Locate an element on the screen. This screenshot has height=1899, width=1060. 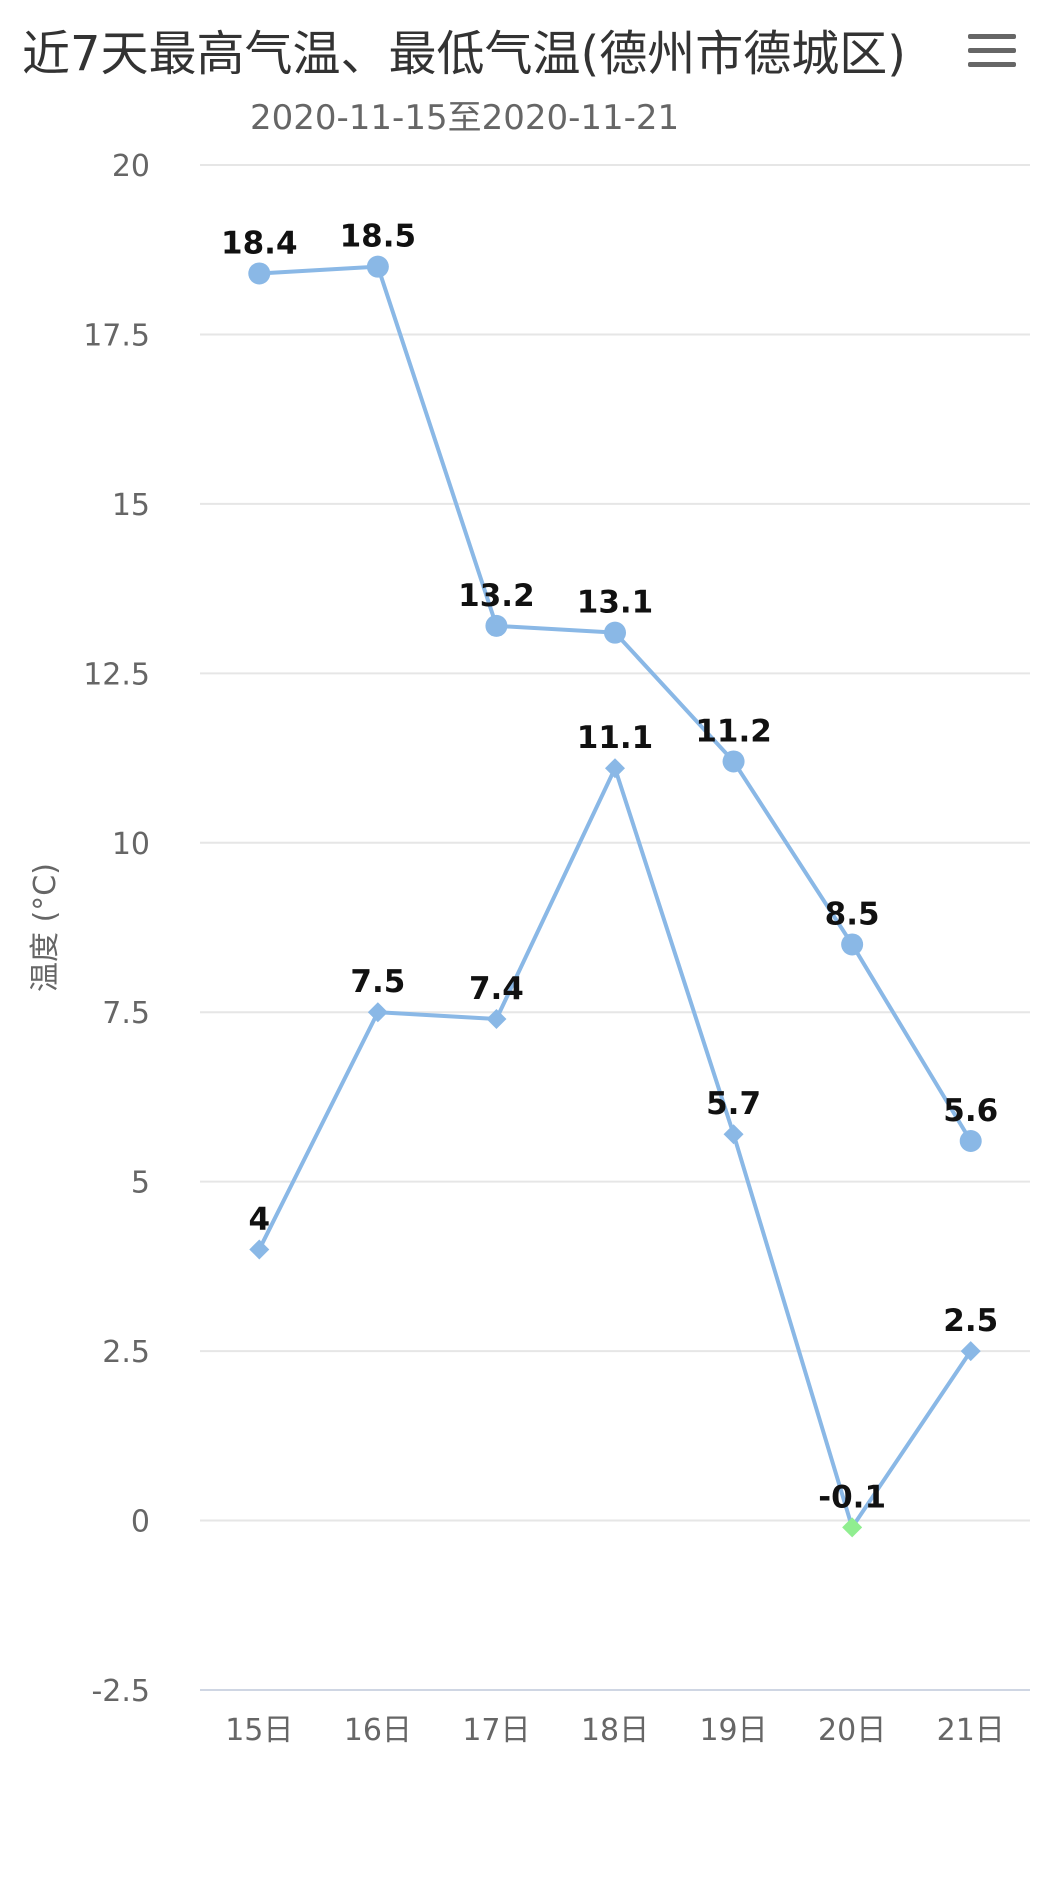
x-tick-label: 20日 is located at coordinates (852, 1730).